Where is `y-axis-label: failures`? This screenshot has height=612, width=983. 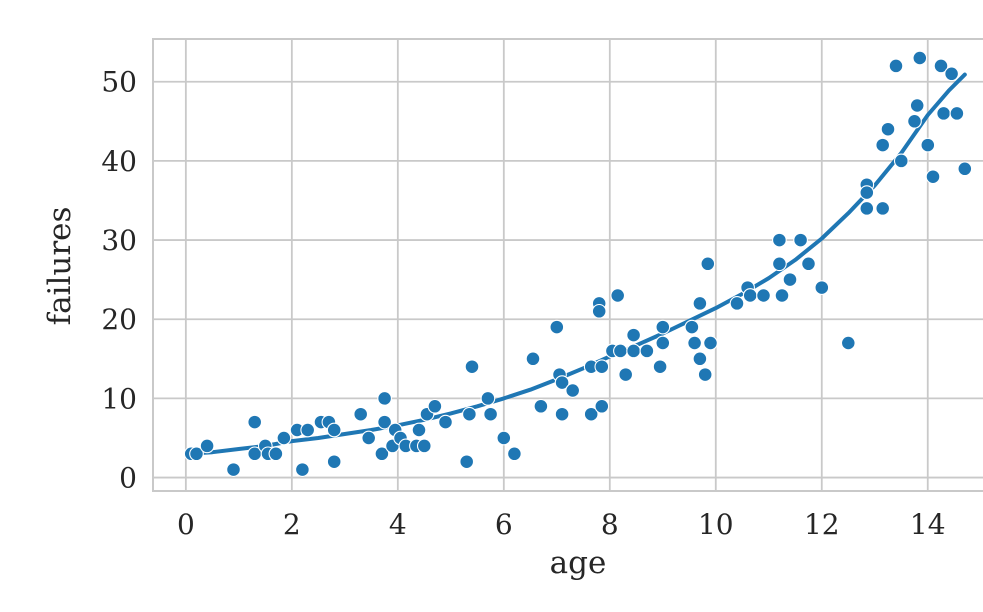
y-axis-label: failures is located at coordinates (60, 266).